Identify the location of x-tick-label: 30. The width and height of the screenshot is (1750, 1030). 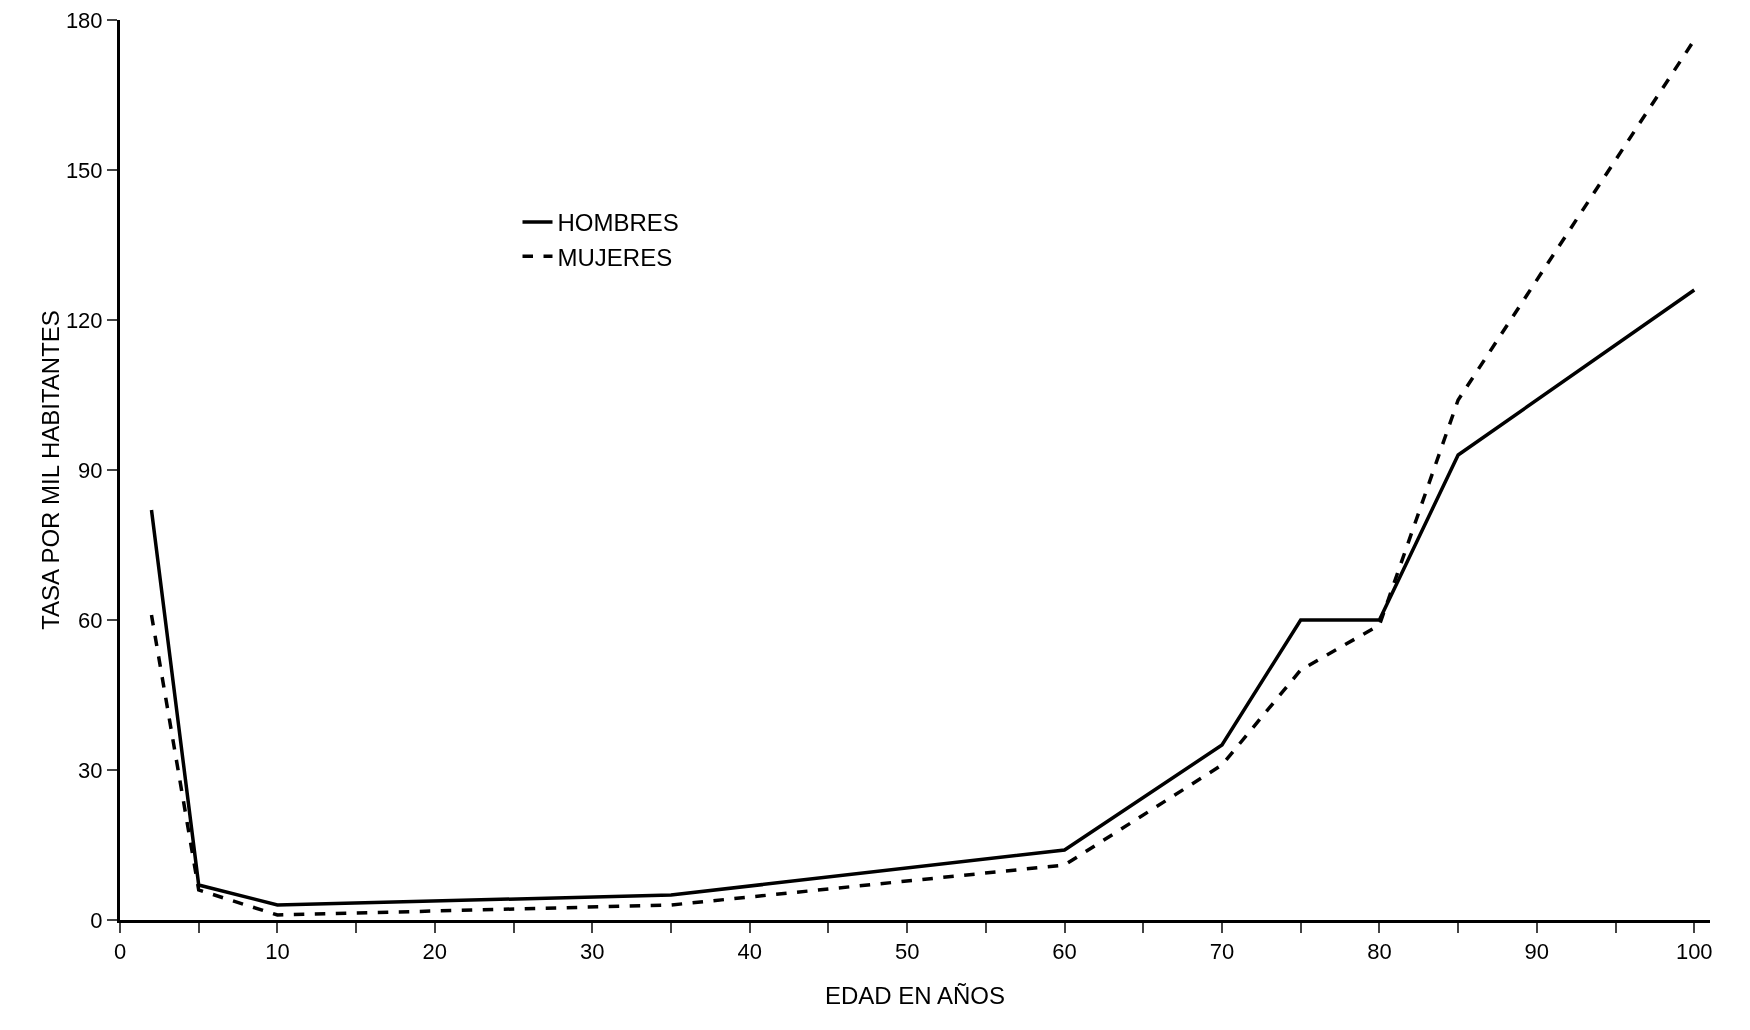
(592, 952).